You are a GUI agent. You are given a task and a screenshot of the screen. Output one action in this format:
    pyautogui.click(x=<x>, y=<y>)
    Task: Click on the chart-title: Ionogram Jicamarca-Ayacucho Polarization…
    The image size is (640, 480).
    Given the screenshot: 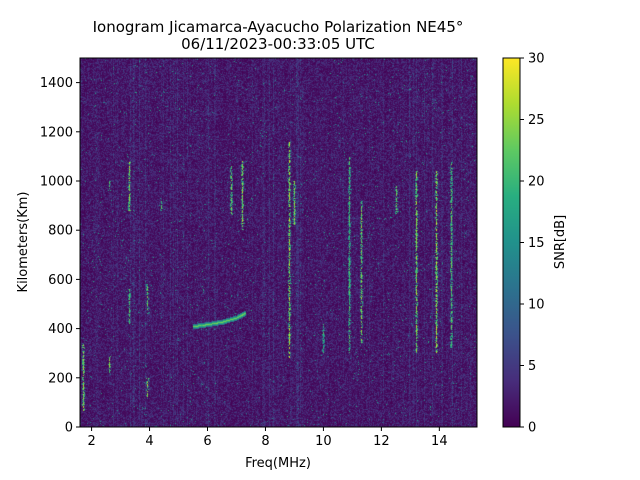 What is the action you would take?
    pyautogui.click(x=278, y=27)
    